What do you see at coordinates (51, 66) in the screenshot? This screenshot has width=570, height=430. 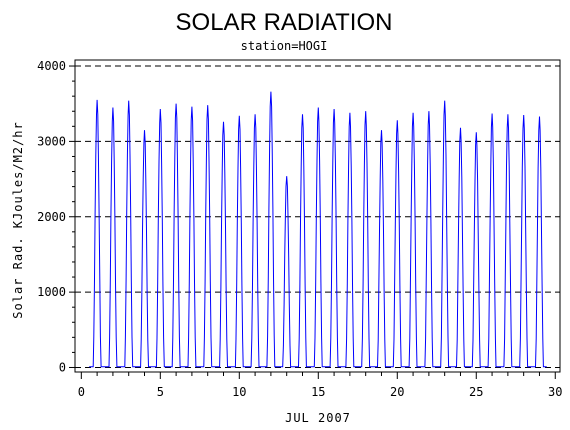 I see `y-tick-label: 4000` at bounding box center [51, 66].